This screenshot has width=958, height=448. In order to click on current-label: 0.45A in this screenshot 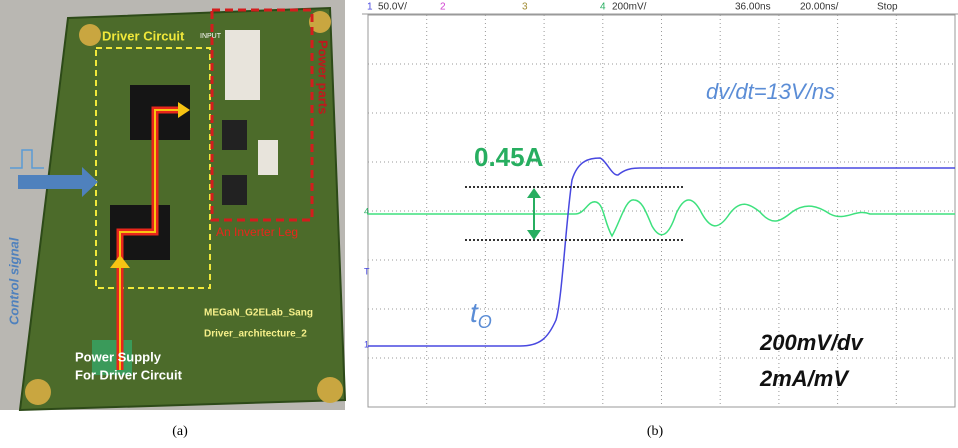, I will do `click(509, 157)`.